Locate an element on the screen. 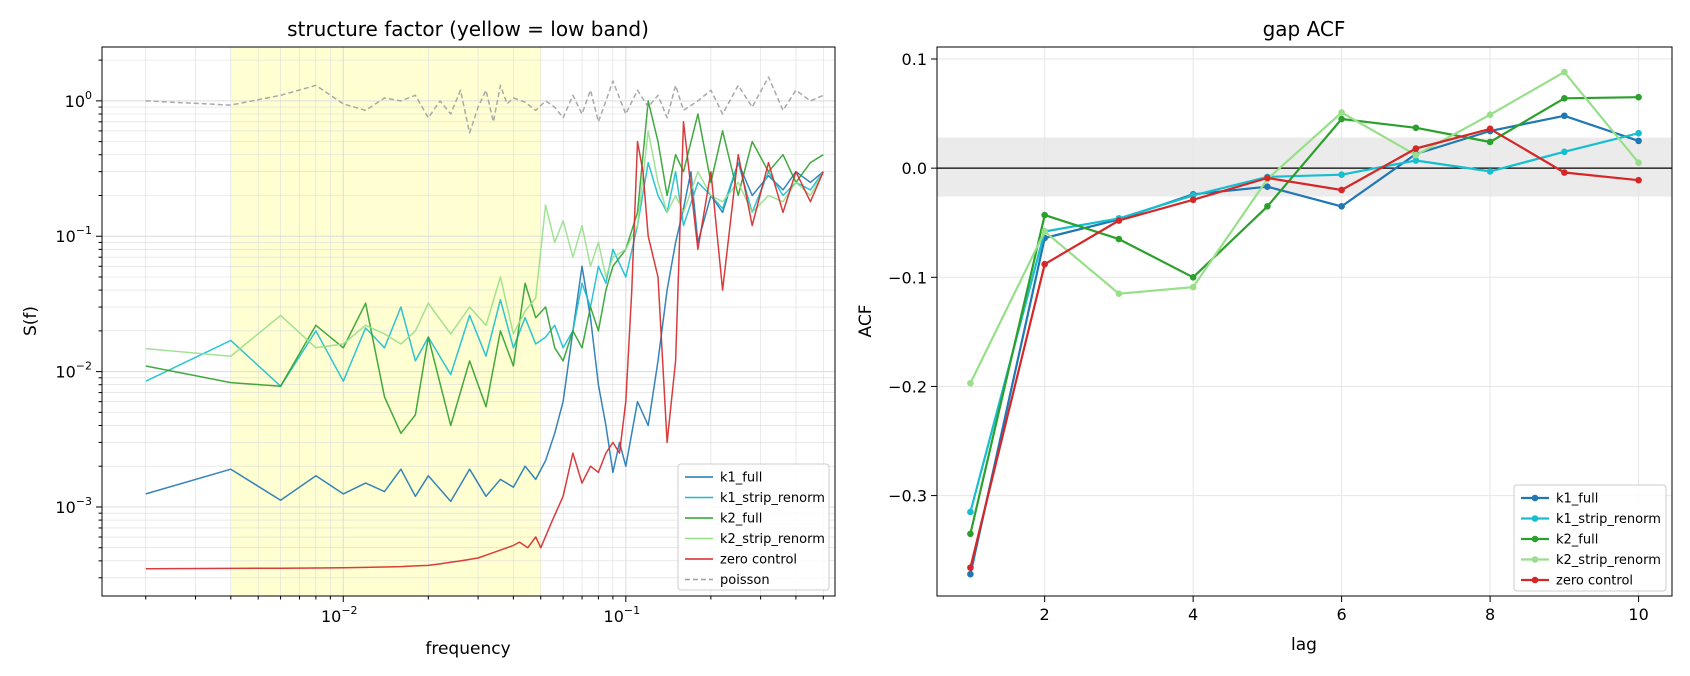  y-tick-label: 0.0 is located at coordinates (914, 168).